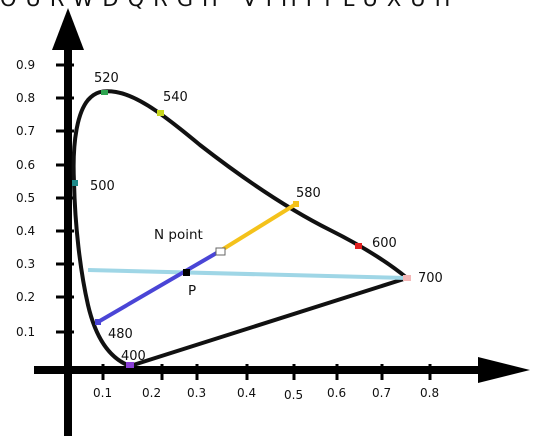 The image size is (540, 436). I want to click on x-tick-label: 0.6, so click(336, 393).